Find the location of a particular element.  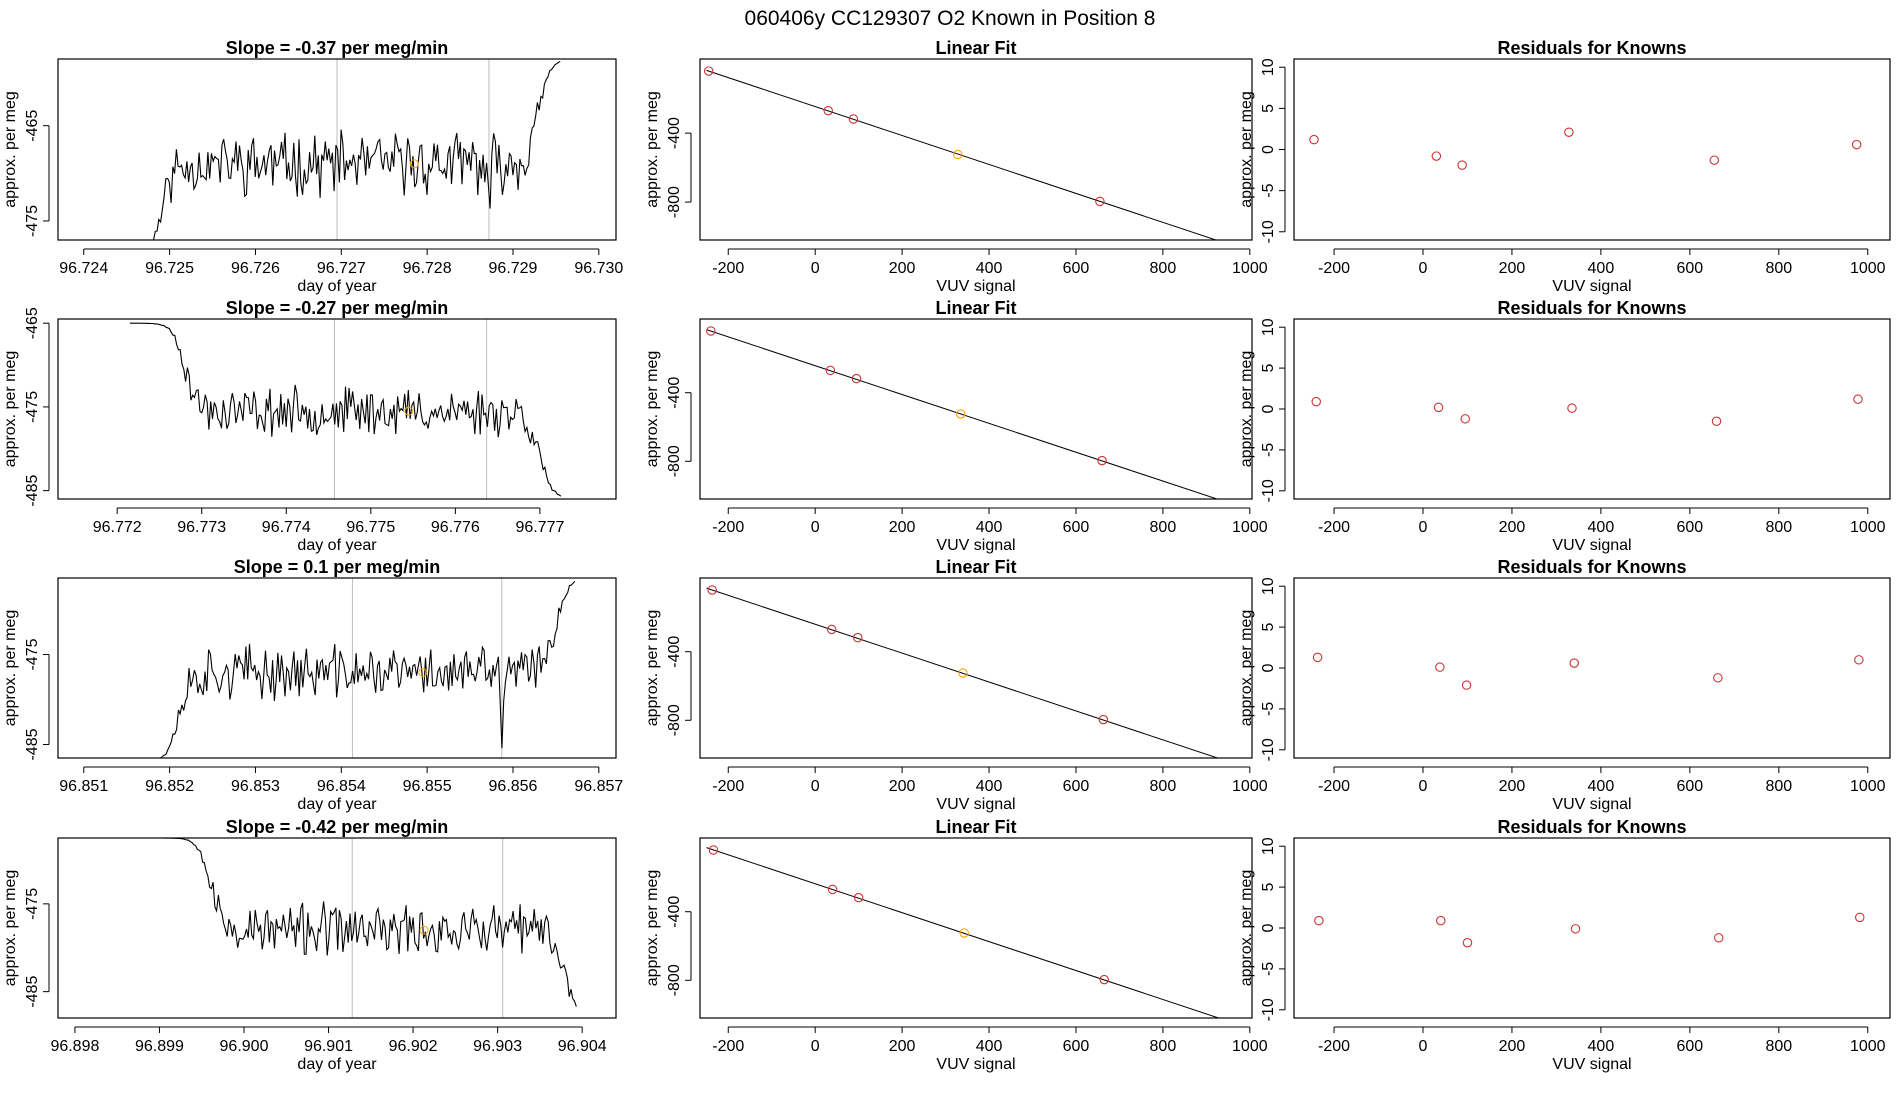

y-tick-label: -800 is located at coordinates (674, 461).